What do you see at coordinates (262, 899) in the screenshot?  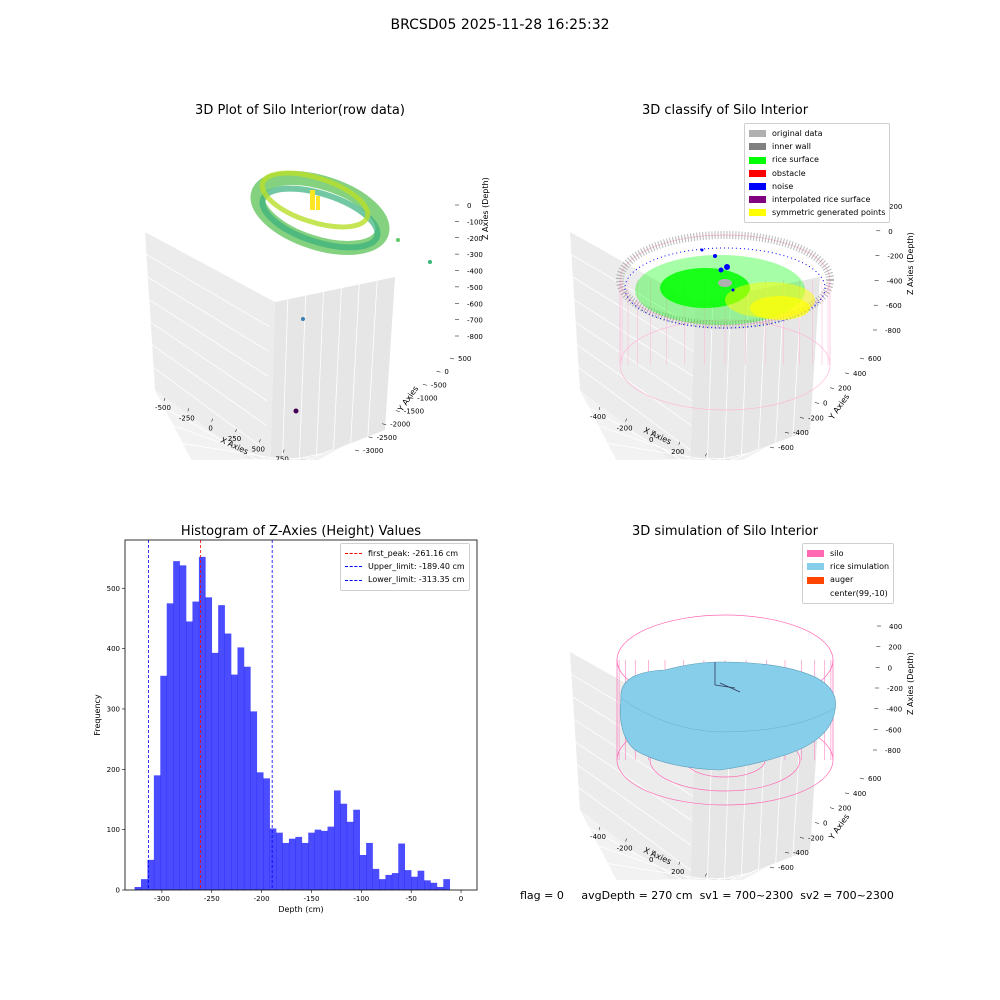 I see `x-tick-label: -200` at bounding box center [262, 899].